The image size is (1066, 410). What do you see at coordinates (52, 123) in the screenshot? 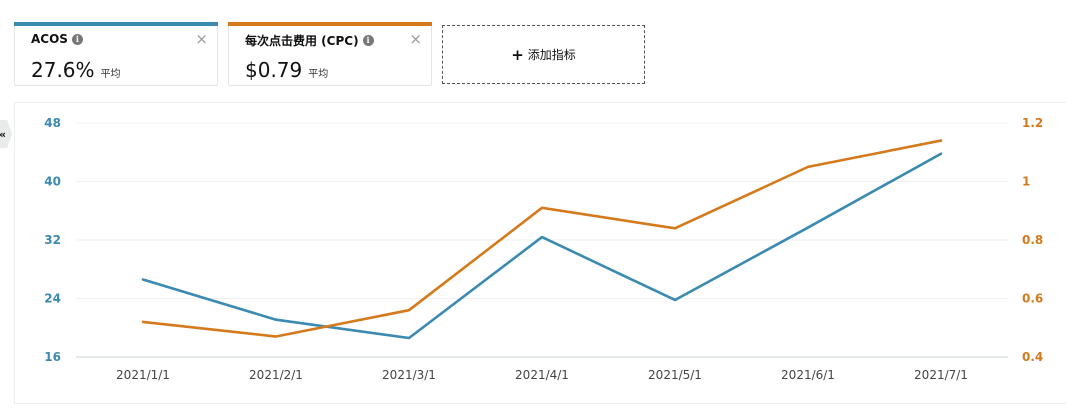
I see `y-left-tick-label: 48` at bounding box center [52, 123].